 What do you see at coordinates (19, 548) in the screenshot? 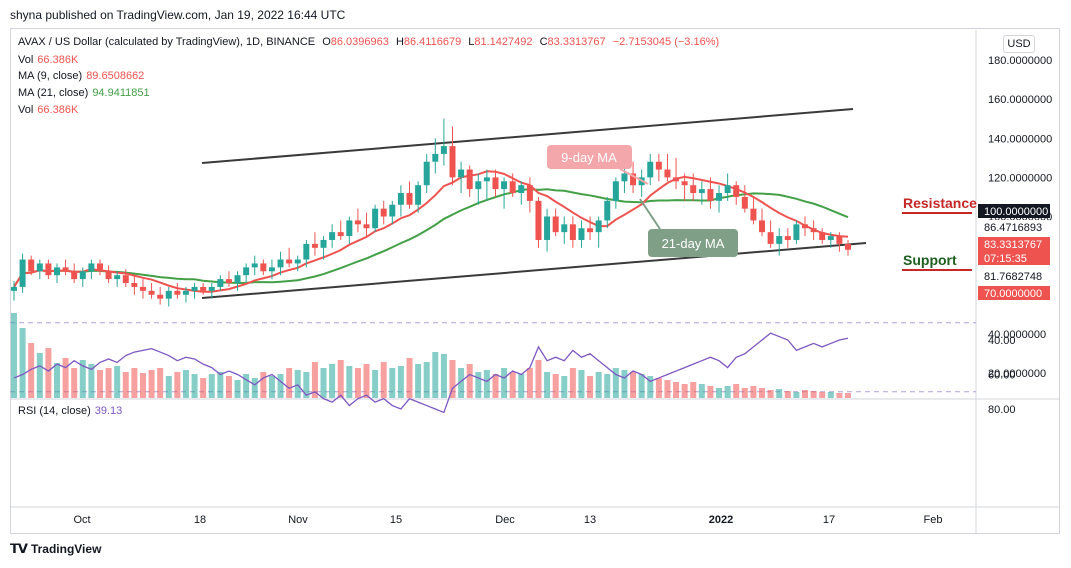
I see `tradingview-logo-icon: 𝗧𝗩` at bounding box center [19, 548].